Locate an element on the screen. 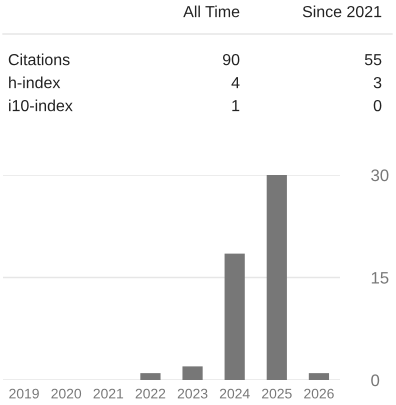  x-tick-label: 2023 is located at coordinates (193, 393).